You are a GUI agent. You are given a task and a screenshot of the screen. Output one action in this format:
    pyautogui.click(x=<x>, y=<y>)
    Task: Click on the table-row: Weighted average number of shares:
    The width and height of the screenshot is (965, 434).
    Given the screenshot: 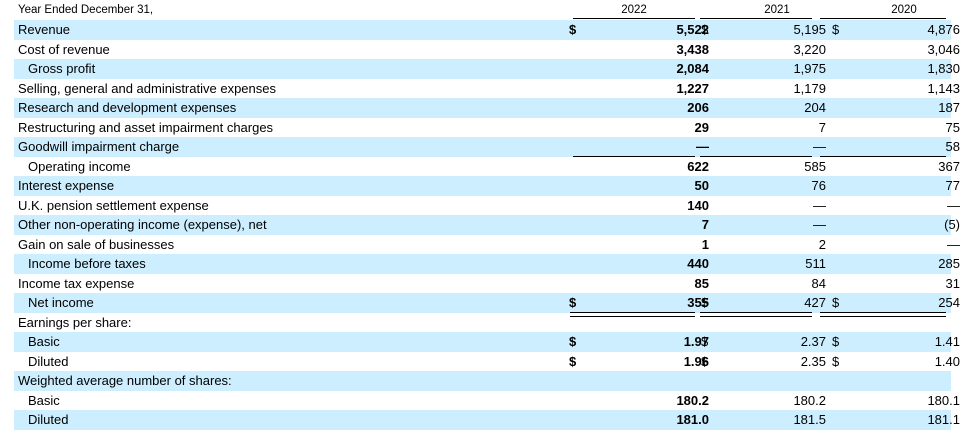 What is the action you would take?
    pyautogui.click(x=482, y=381)
    